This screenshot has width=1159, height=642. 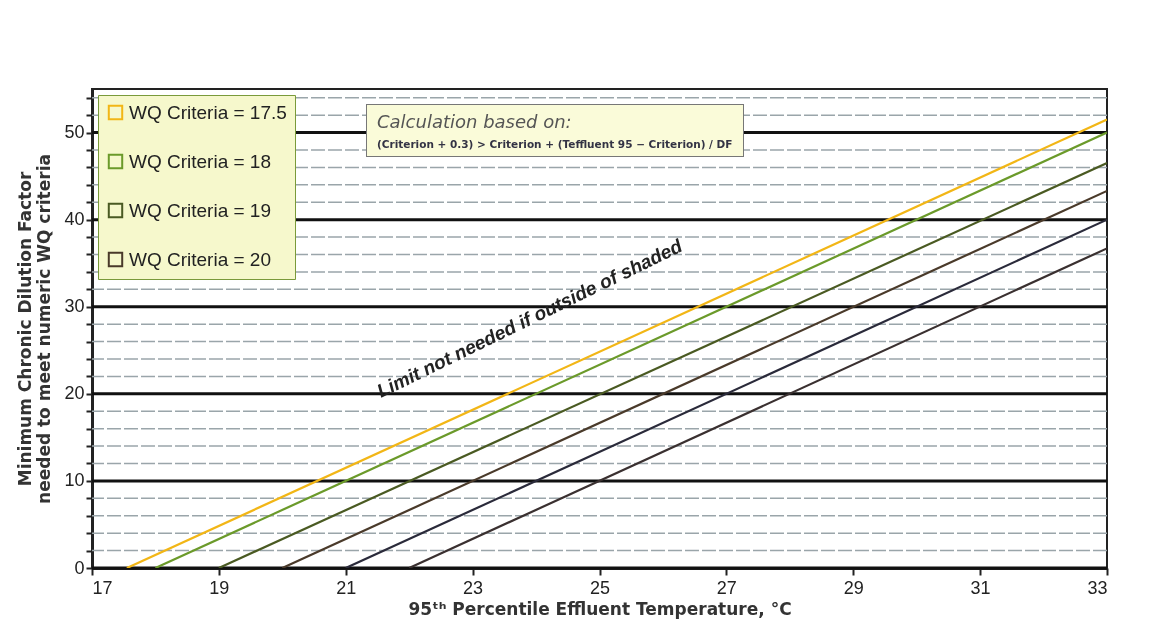 I want to click on y-tick-label: 30, so click(x=74, y=306).